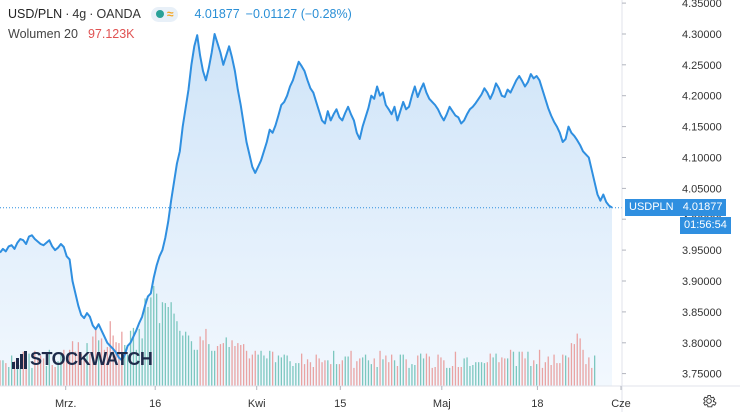  Describe the element at coordinates (343, 398) in the screenshot. I see `time-axis: Mrz. 16 Kwi 15 Maj 18 Cze` at that location.